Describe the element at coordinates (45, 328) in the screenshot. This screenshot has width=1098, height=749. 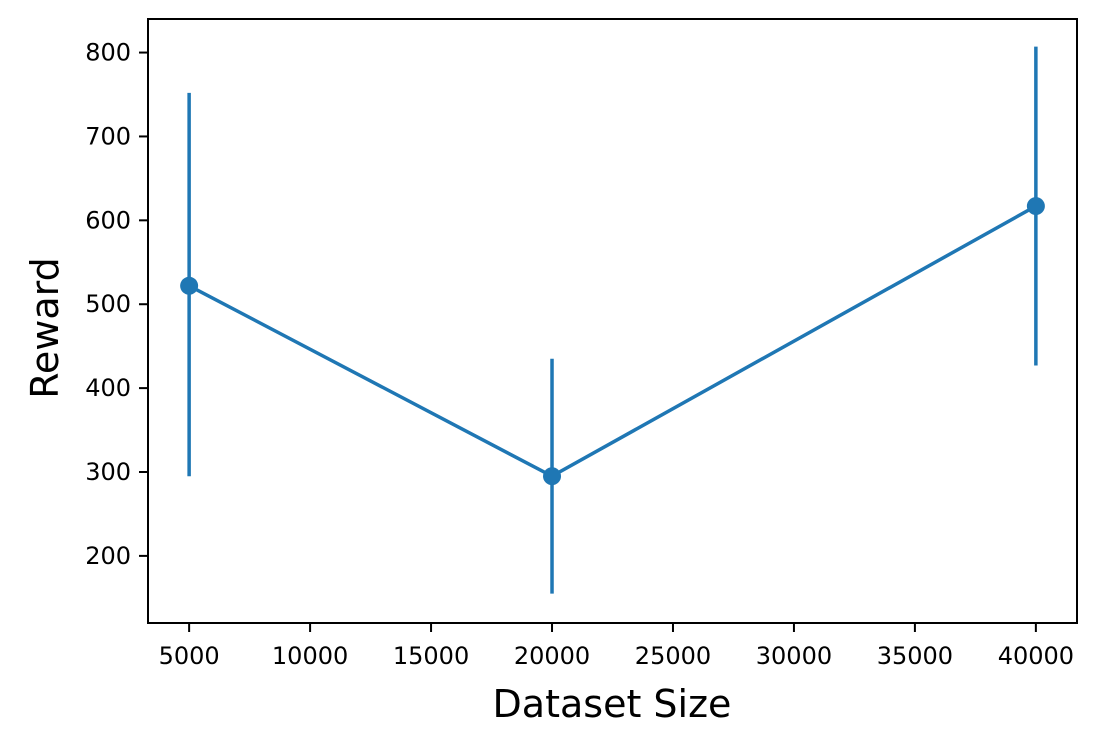
I see `y-axis-label: Reward` at that location.